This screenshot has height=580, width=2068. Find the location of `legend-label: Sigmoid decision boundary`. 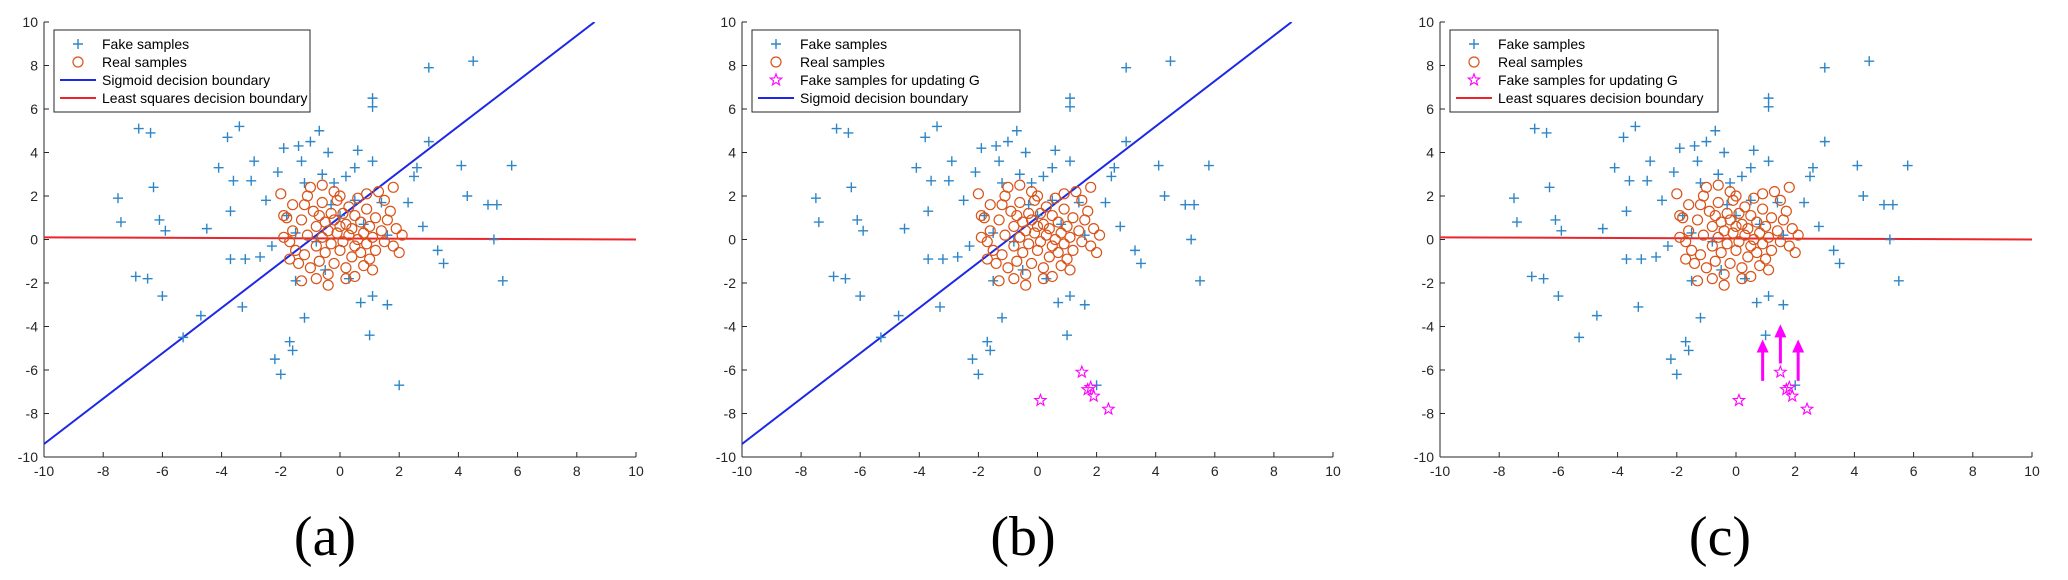

legend-label: Sigmoid decision boundary is located at coordinates (884, 98).